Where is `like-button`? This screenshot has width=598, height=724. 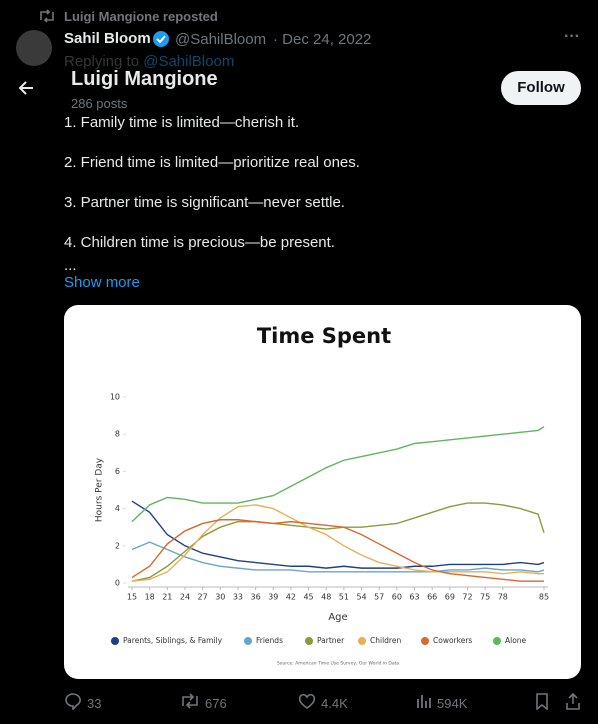 like-button is located at coordinates (307, 701).